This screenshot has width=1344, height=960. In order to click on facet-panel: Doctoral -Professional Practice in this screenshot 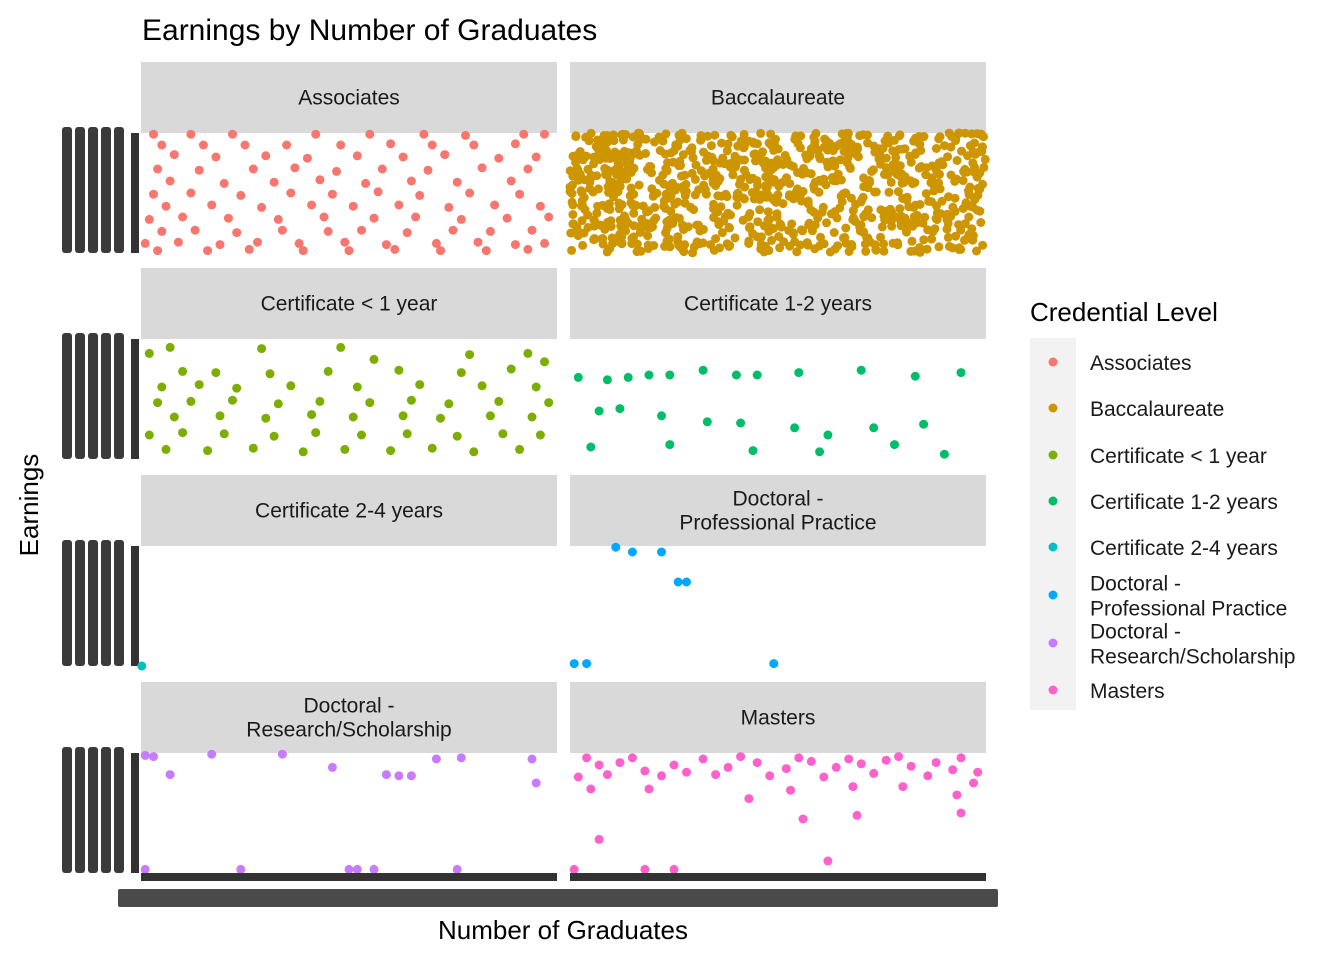, I will do `click(777, 572)`.